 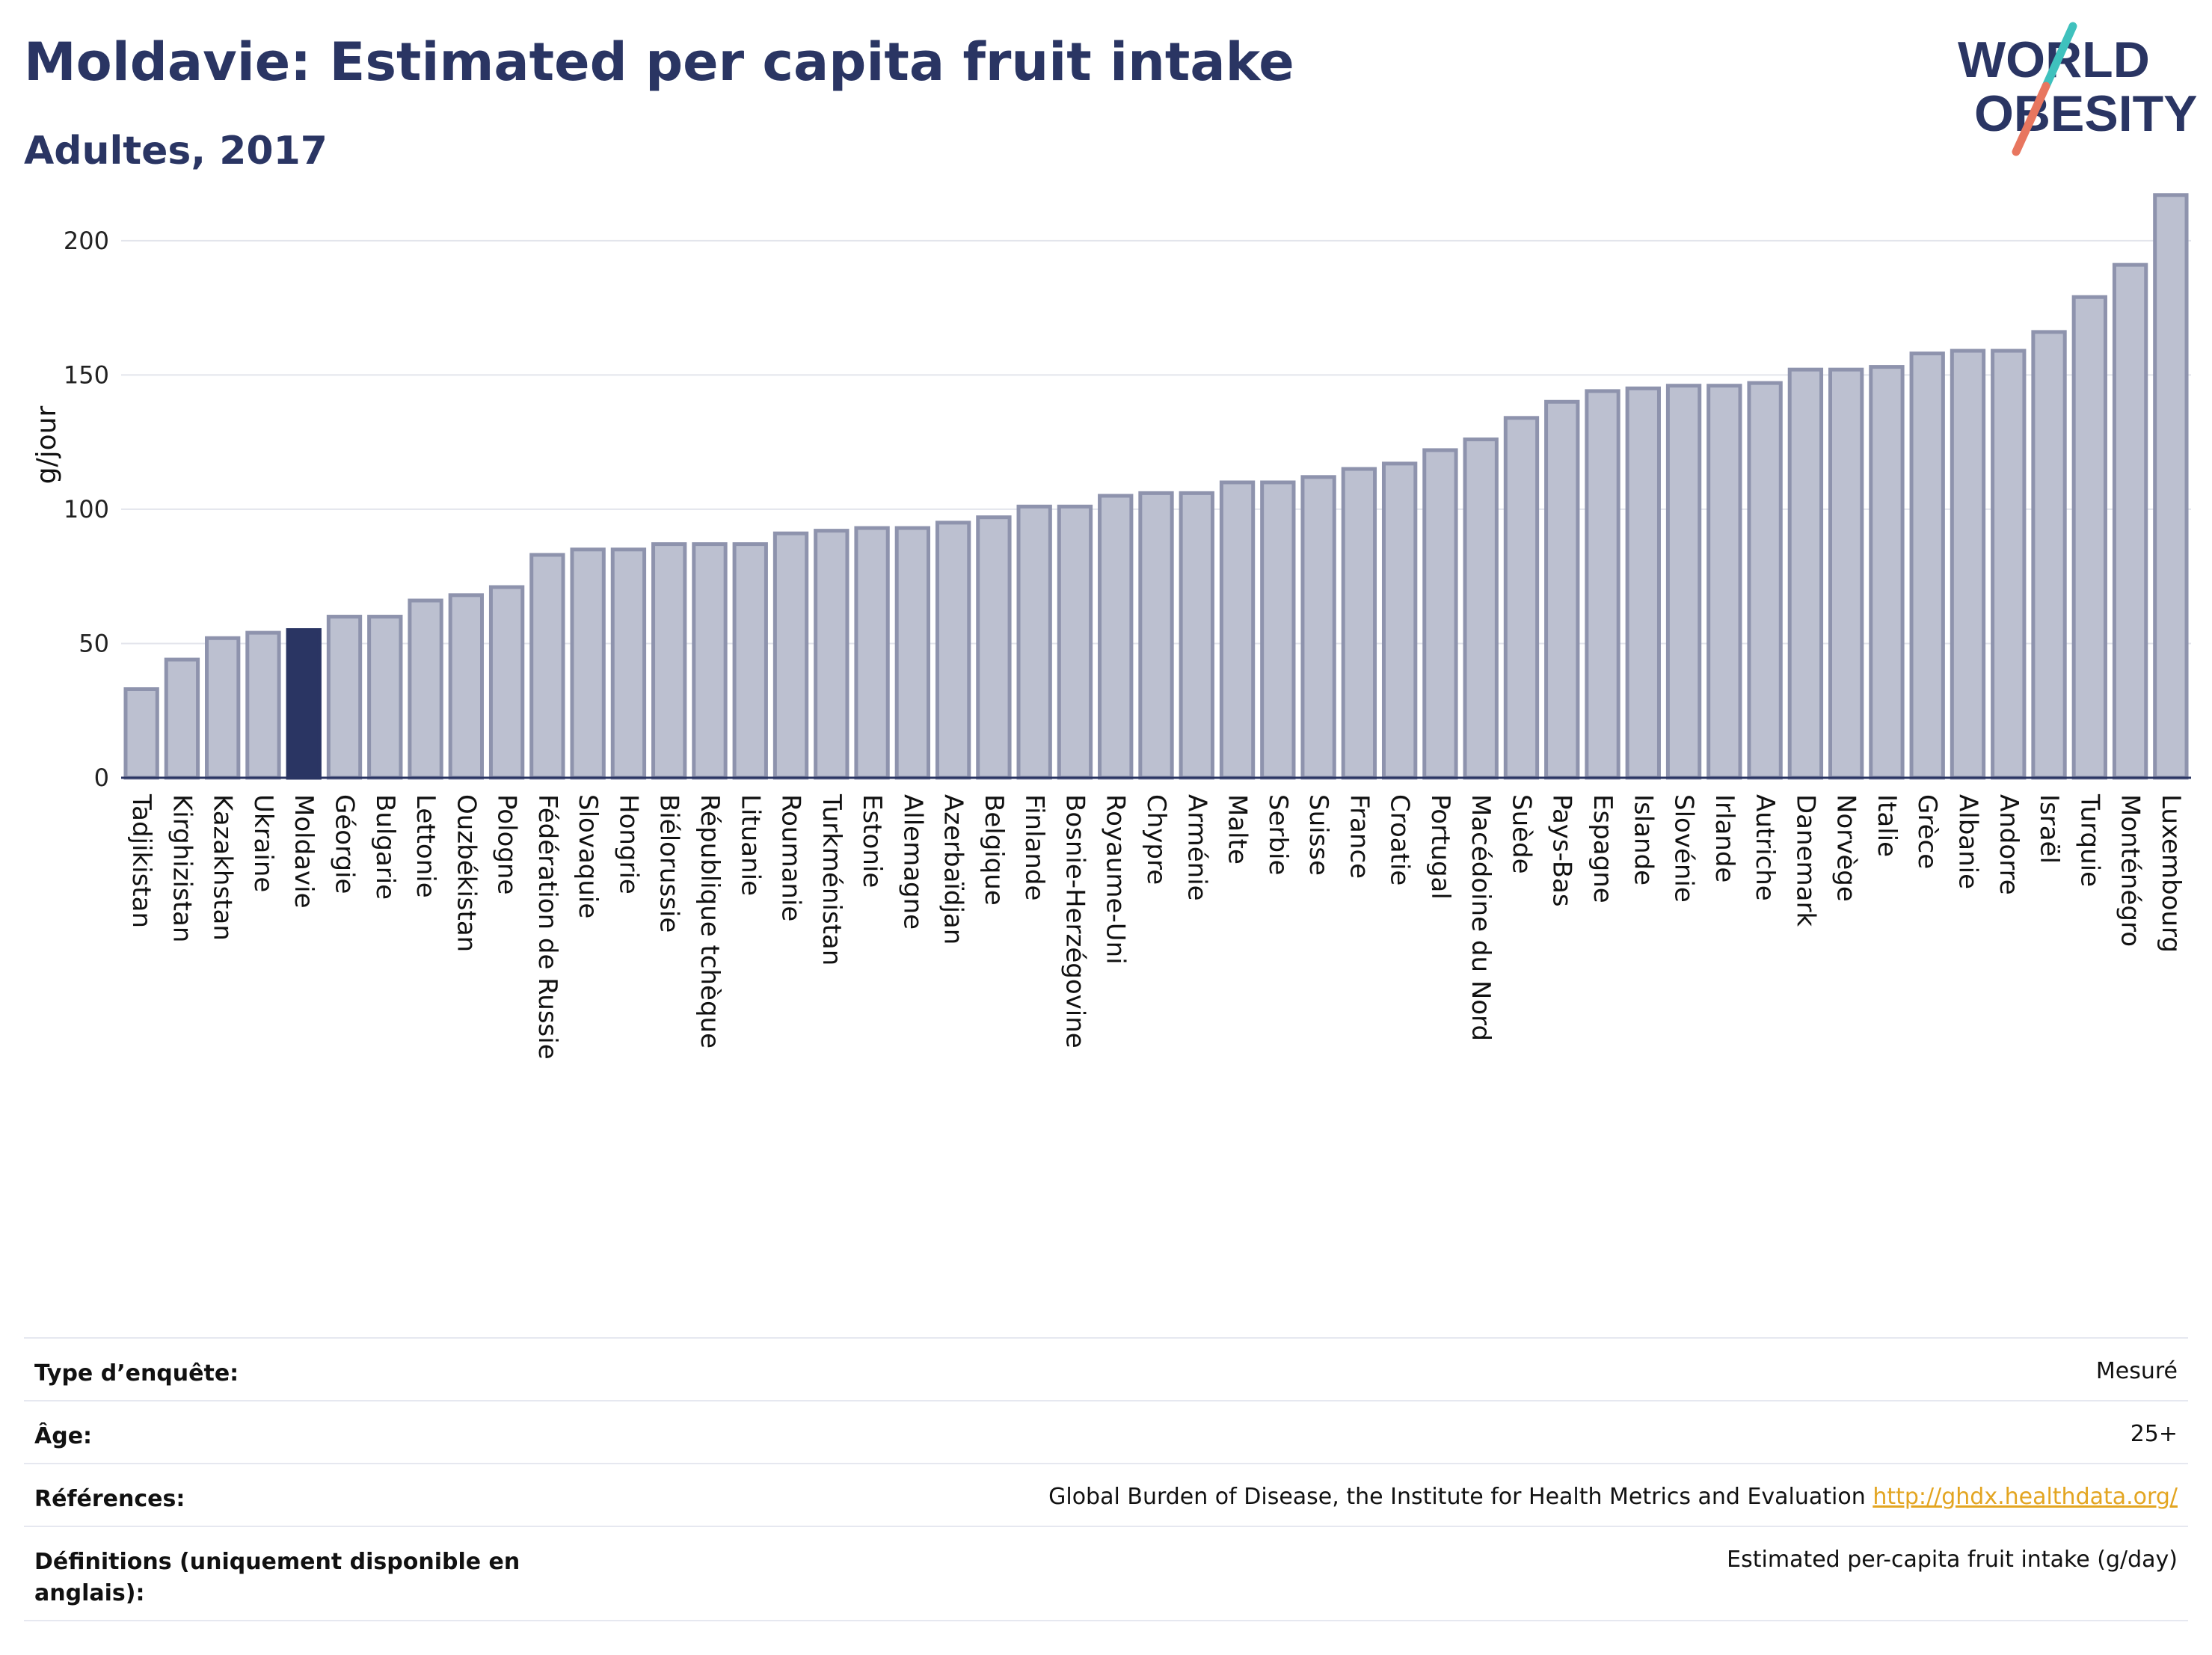 What do you see at coordinates (2171, 486) in the screenshot?
I see `bar-luxembourg` at bounding box center [2171, 486].